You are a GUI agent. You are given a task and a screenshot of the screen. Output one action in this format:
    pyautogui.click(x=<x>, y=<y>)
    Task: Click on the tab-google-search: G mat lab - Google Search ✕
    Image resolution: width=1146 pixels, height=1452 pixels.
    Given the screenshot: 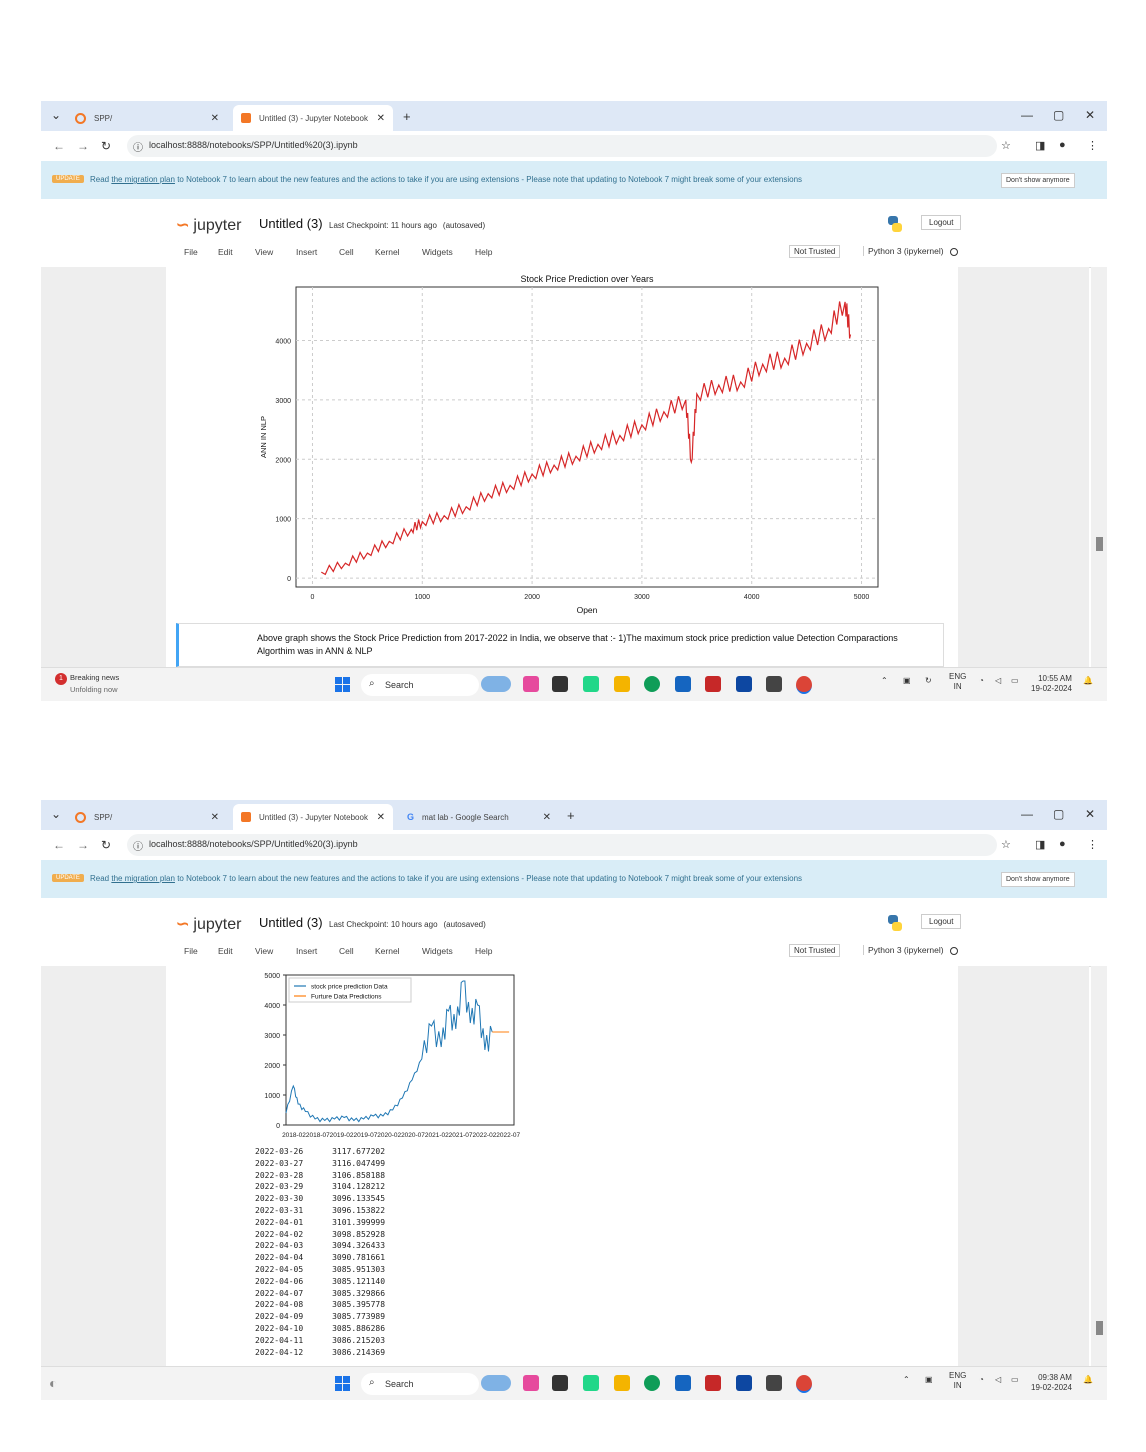 What is the action you would take?
    pyautogui.click(x=479, y=817)
    